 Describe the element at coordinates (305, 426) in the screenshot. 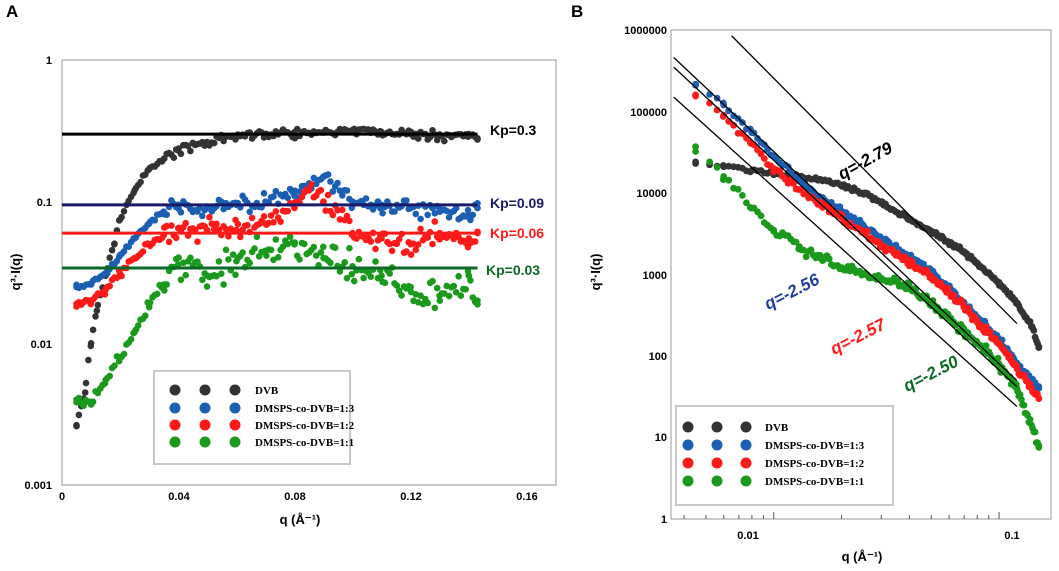

I see `panel-a-legend-label: DMSPS-co-DVB=1:2` at that location.